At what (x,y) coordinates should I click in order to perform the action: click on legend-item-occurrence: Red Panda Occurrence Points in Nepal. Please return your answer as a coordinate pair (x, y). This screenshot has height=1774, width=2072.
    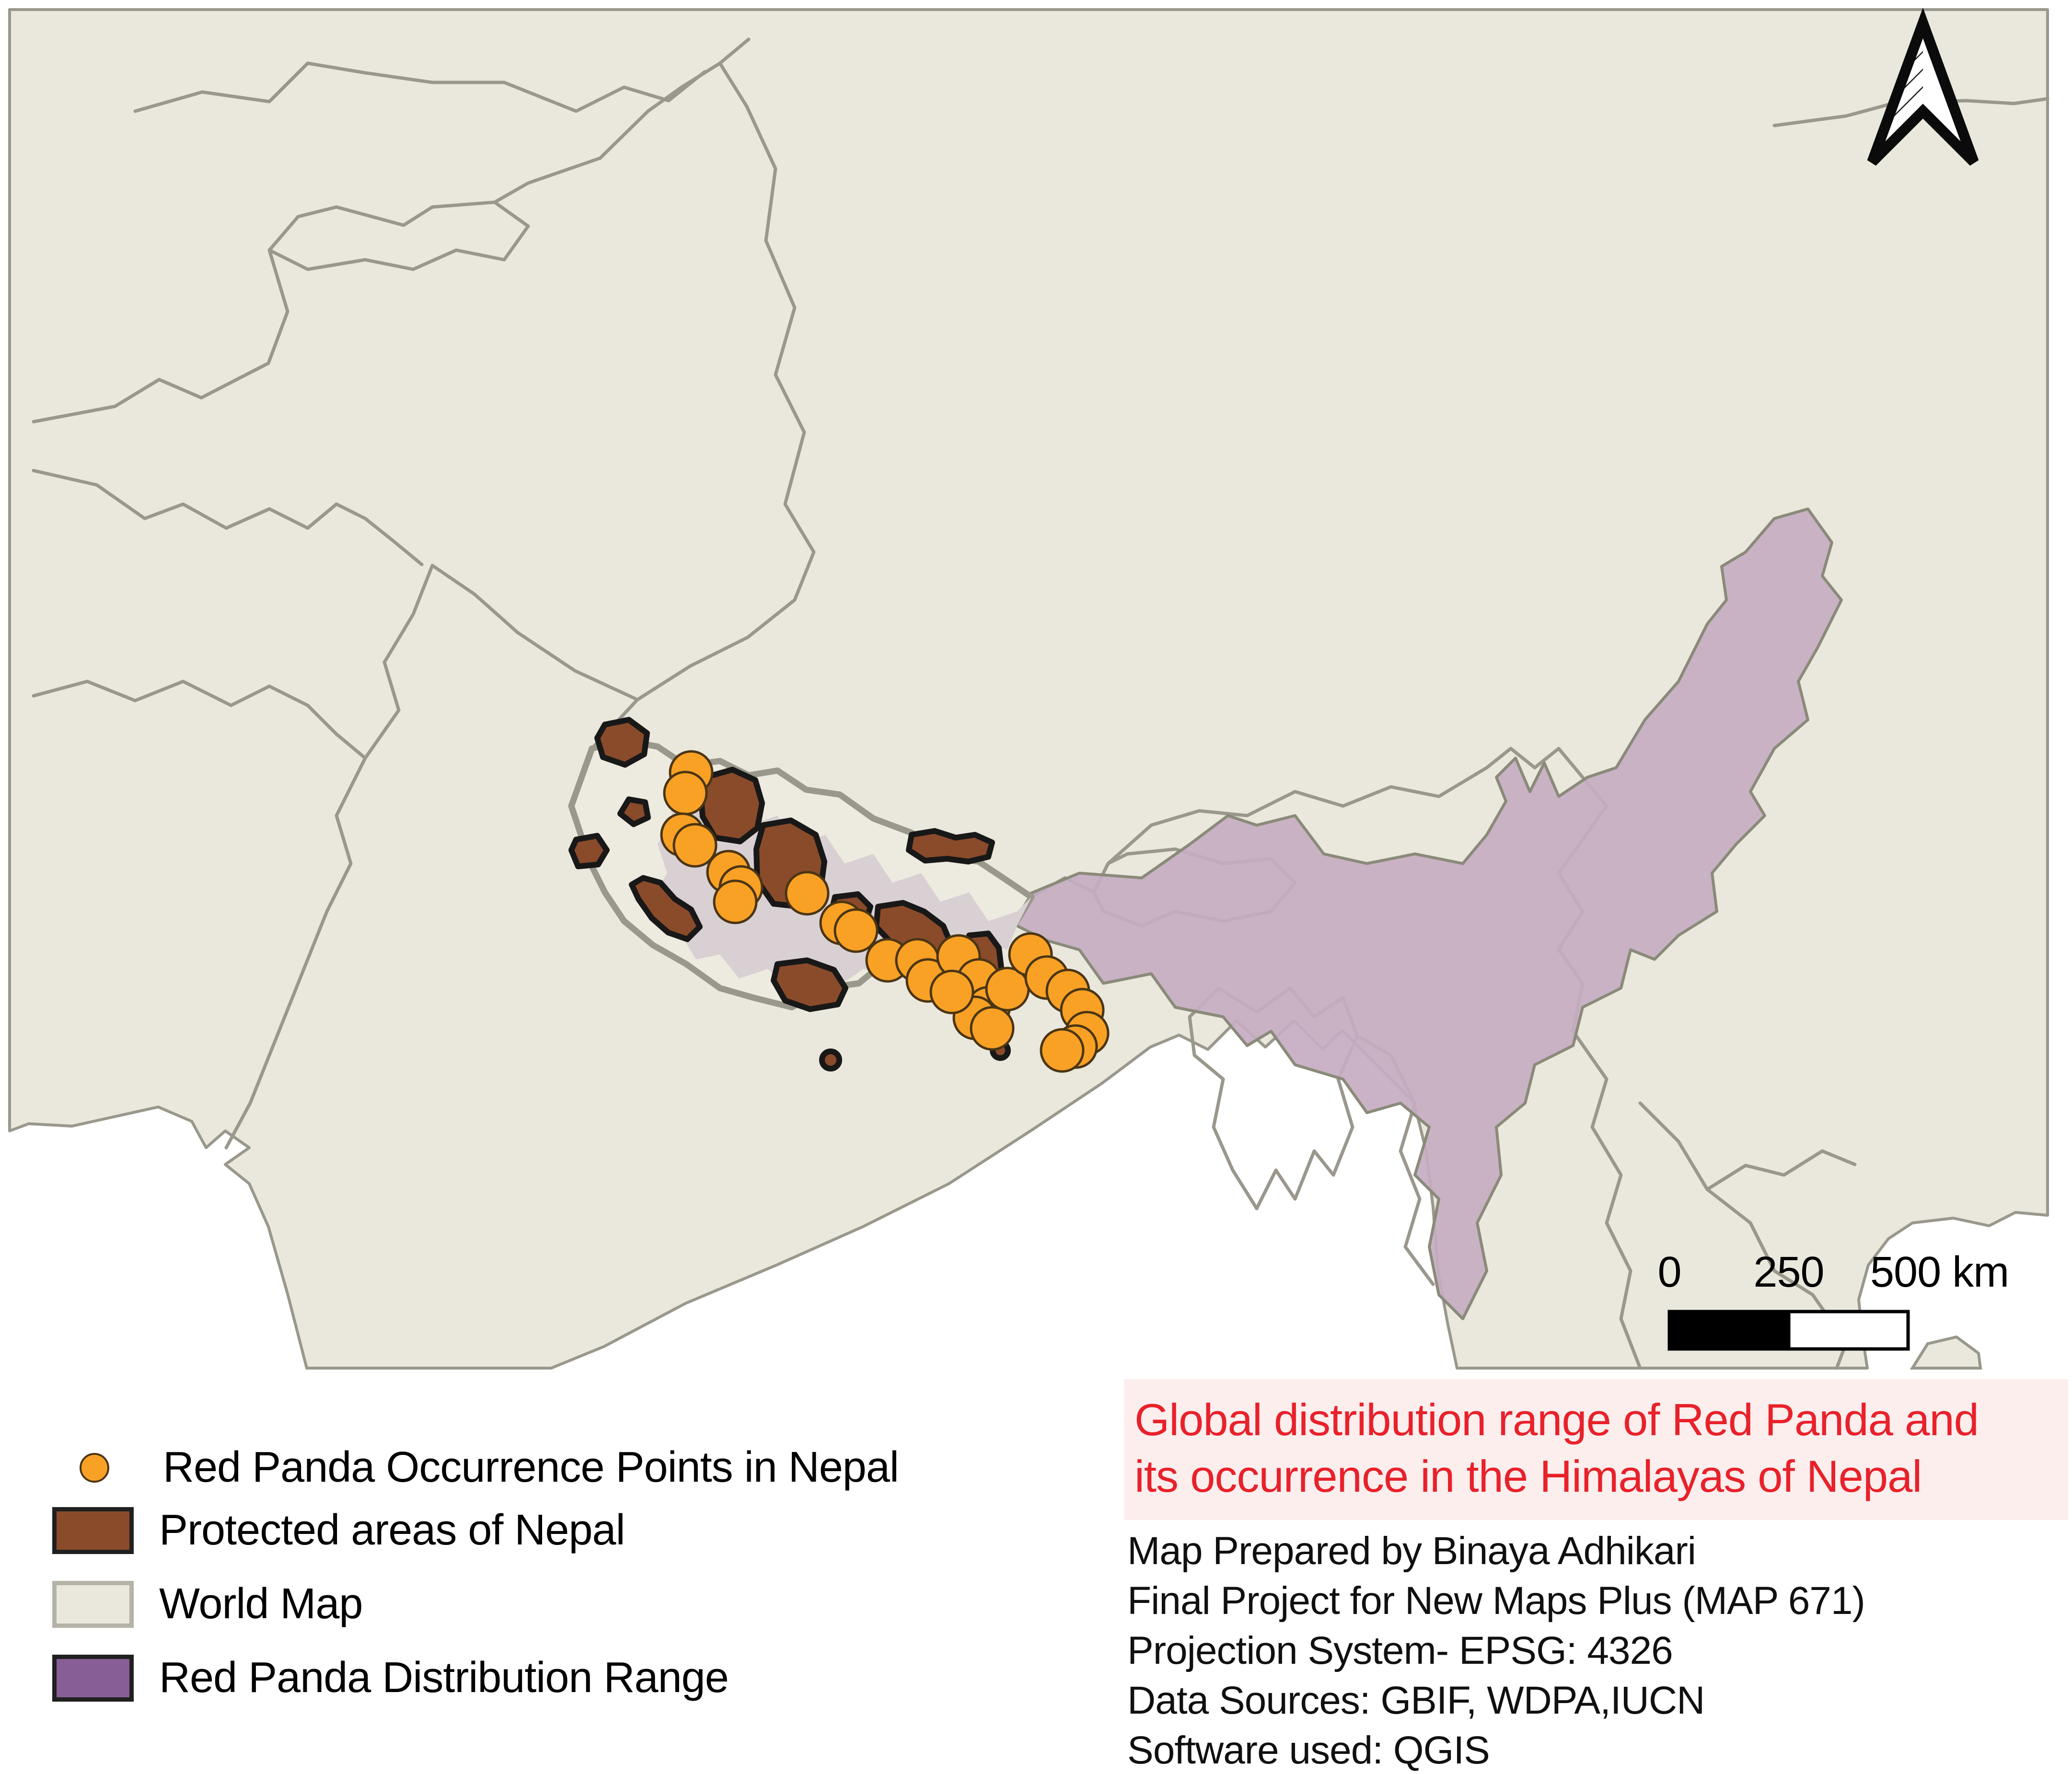
    Looking at the image, I should click on (489, 1468).